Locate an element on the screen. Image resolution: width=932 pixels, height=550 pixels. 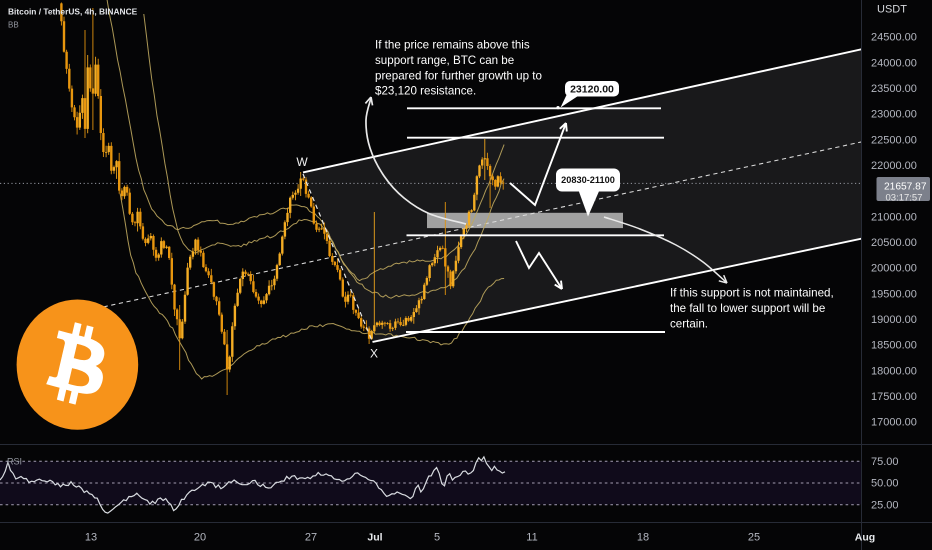
svg-text: 17500.00 is located at coordinates (894, 397).